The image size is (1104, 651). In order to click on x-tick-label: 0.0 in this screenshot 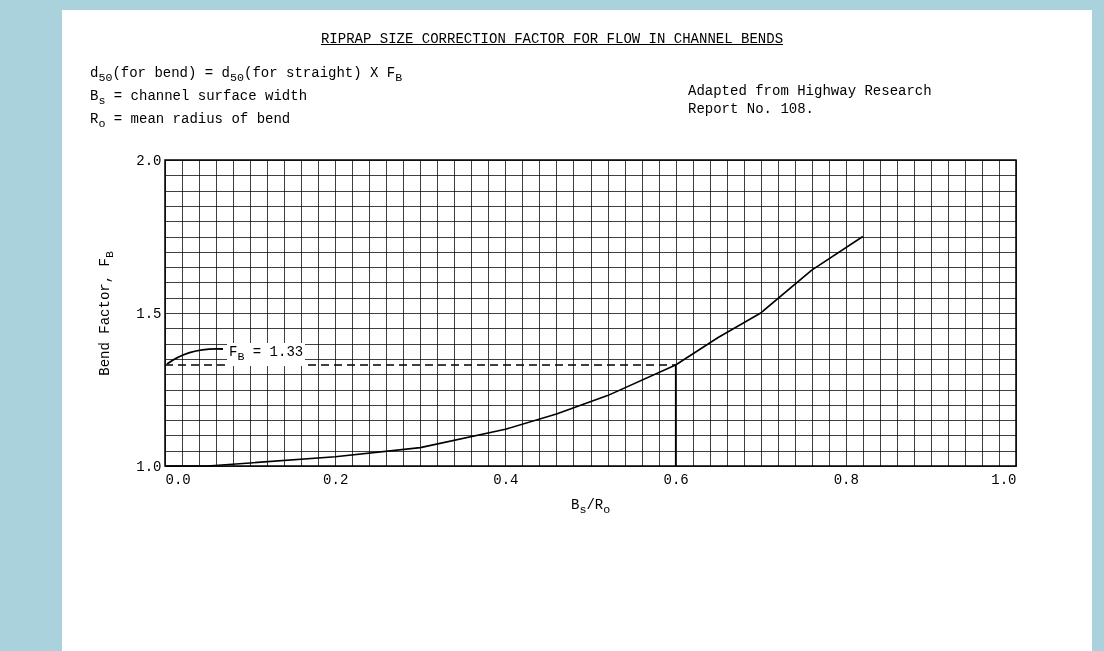, I will do `click(178, 479)`.